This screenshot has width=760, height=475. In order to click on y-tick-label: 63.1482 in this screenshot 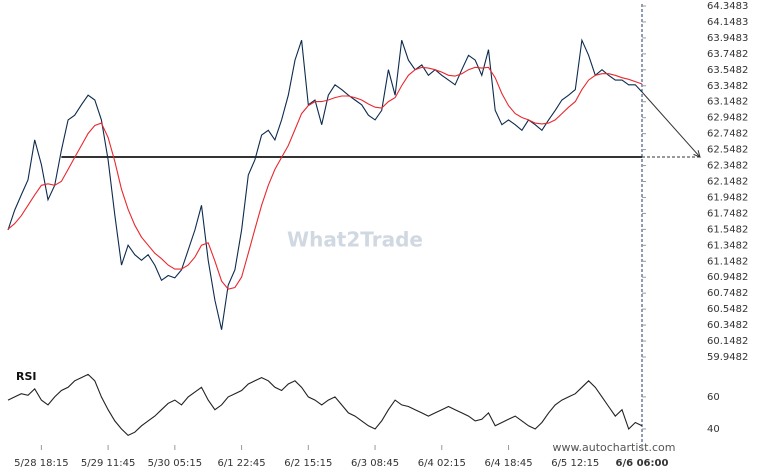, I will do `click(727, 102)`.